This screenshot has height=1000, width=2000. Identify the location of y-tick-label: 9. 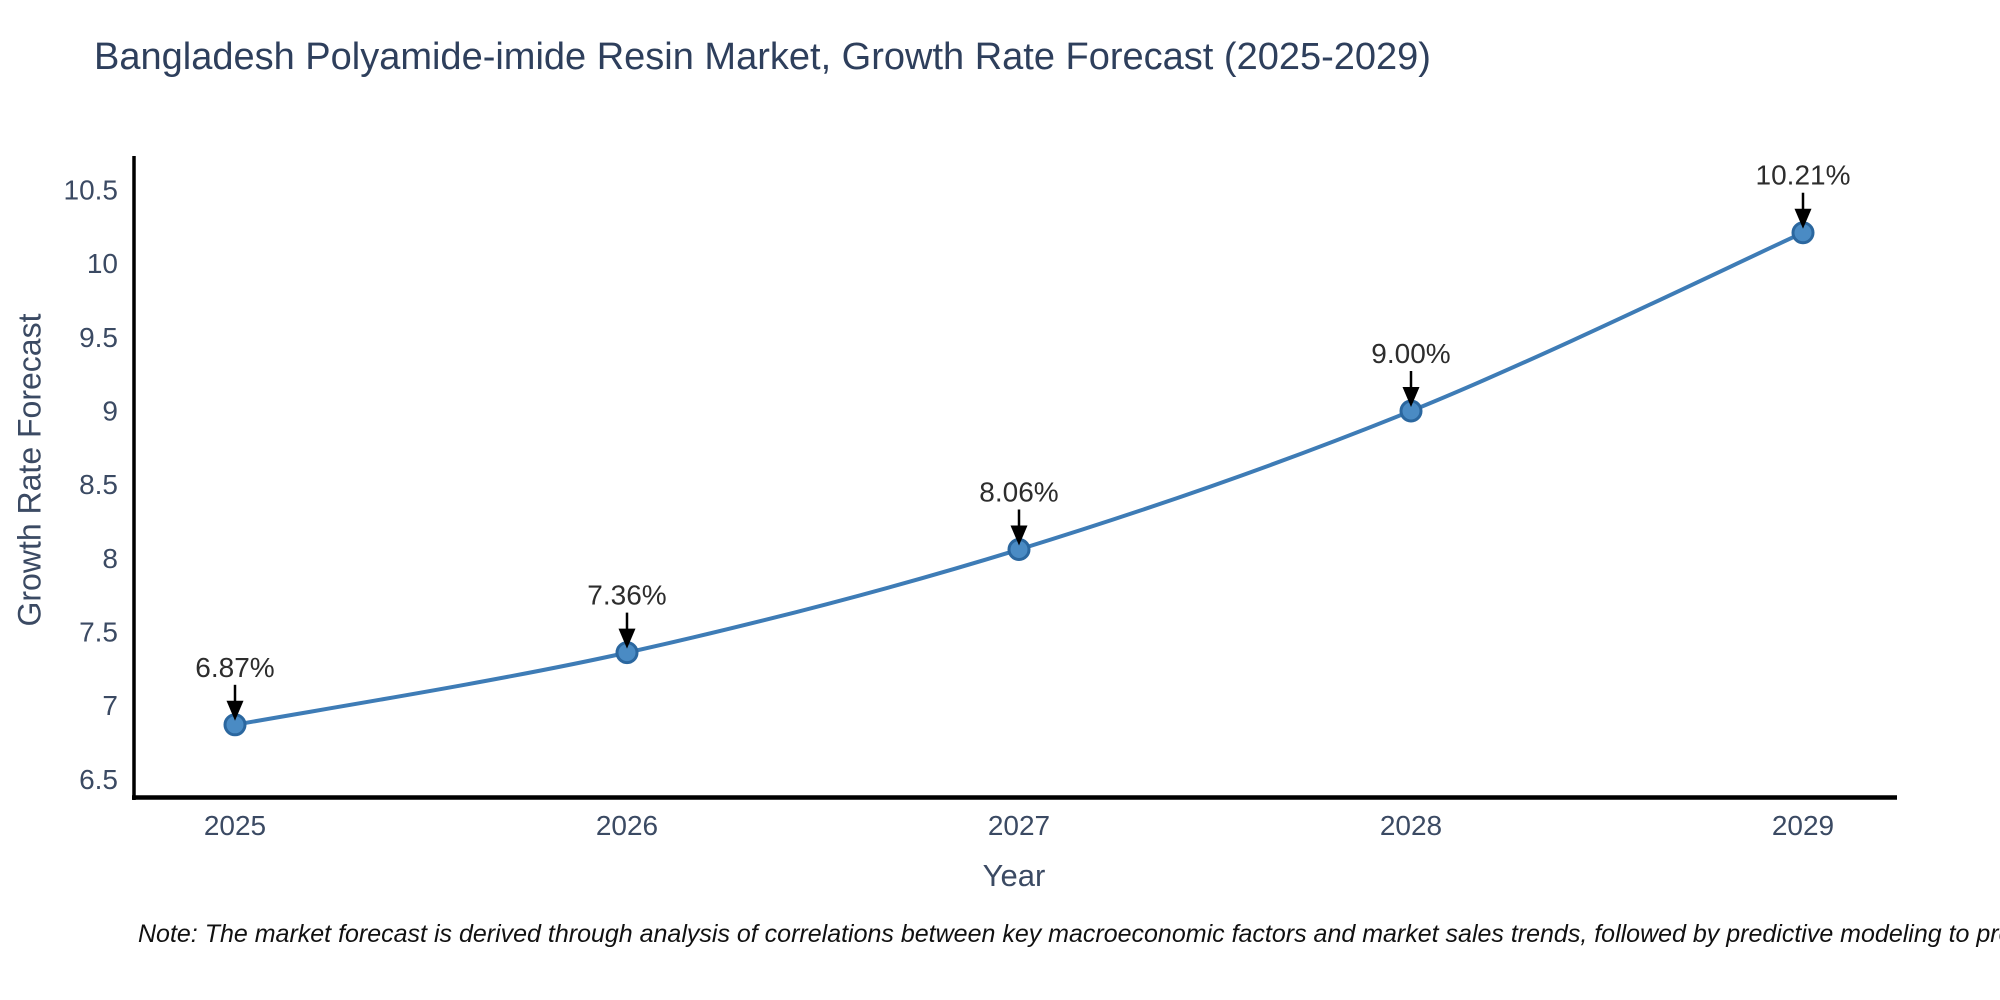
(110, 410).